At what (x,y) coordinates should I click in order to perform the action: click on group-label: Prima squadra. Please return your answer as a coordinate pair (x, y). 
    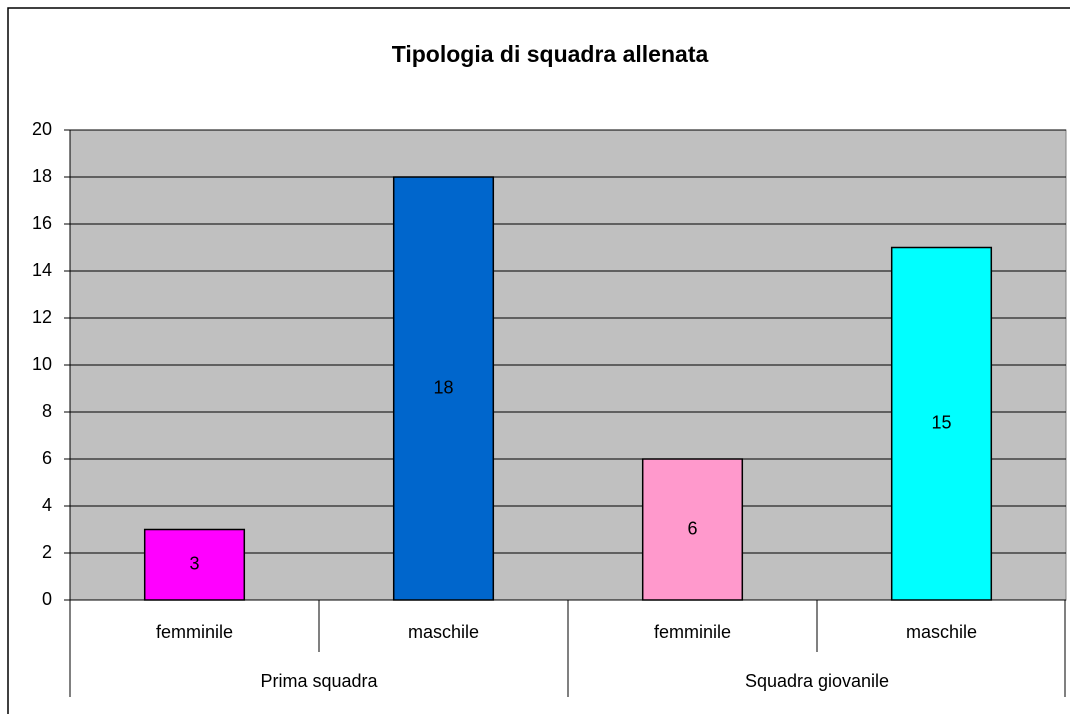
    Looking at the image, I should click on (319, 681).